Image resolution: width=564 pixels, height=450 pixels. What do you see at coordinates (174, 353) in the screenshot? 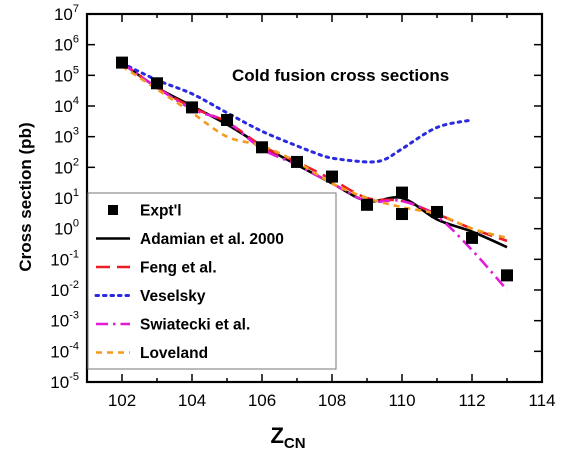
I see `legend-label-loveland: Loveland` at bounding box center [174, 353].